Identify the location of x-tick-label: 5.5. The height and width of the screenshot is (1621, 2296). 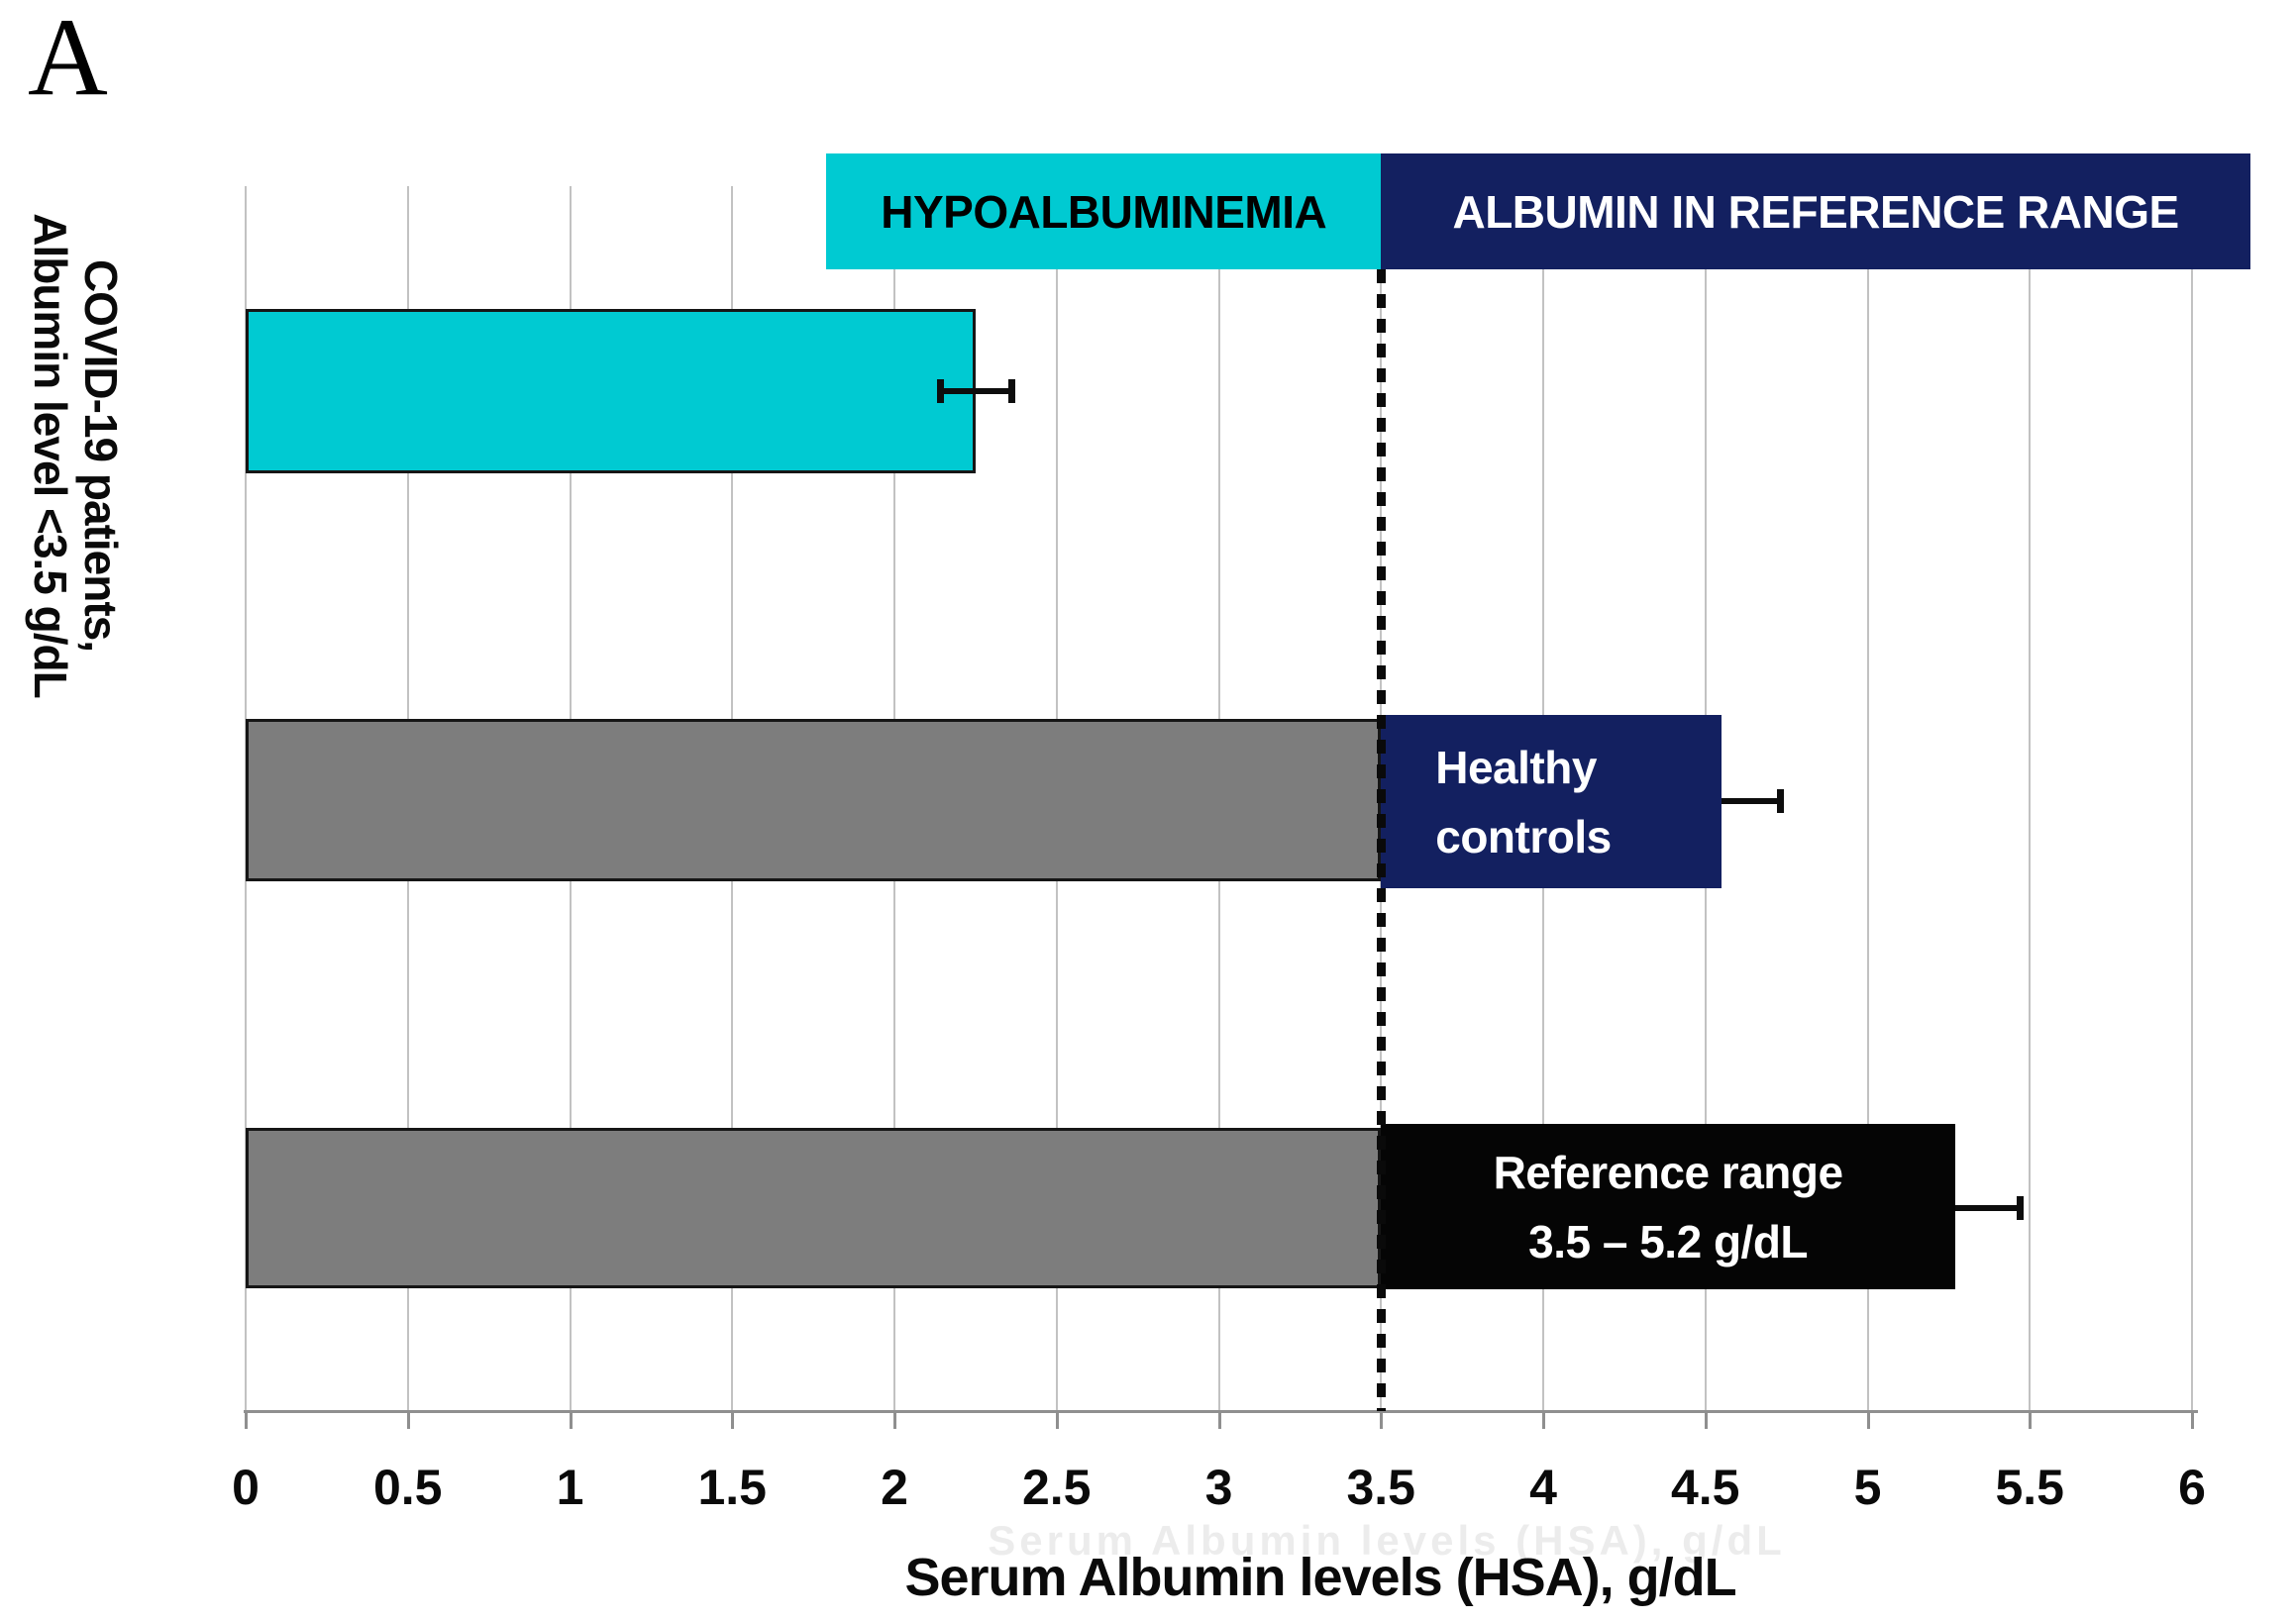
(2029, 1487).